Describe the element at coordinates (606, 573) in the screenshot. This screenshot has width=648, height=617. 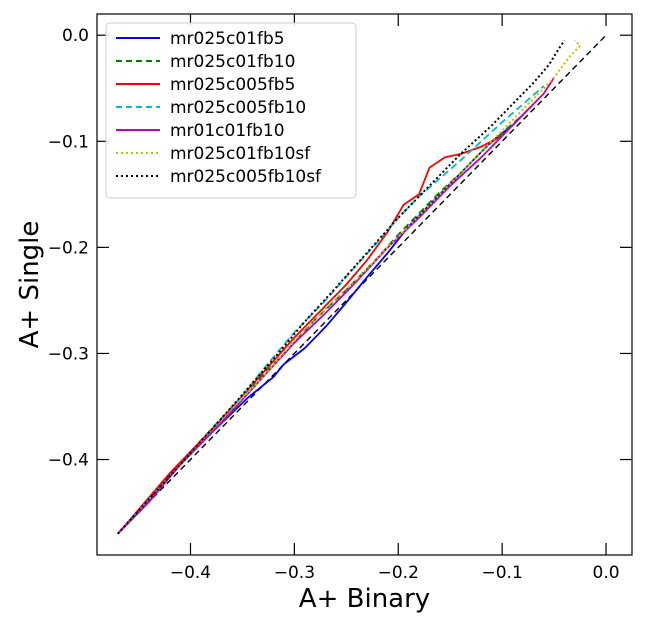
I see `x-tick-label: 0.0` at that location.